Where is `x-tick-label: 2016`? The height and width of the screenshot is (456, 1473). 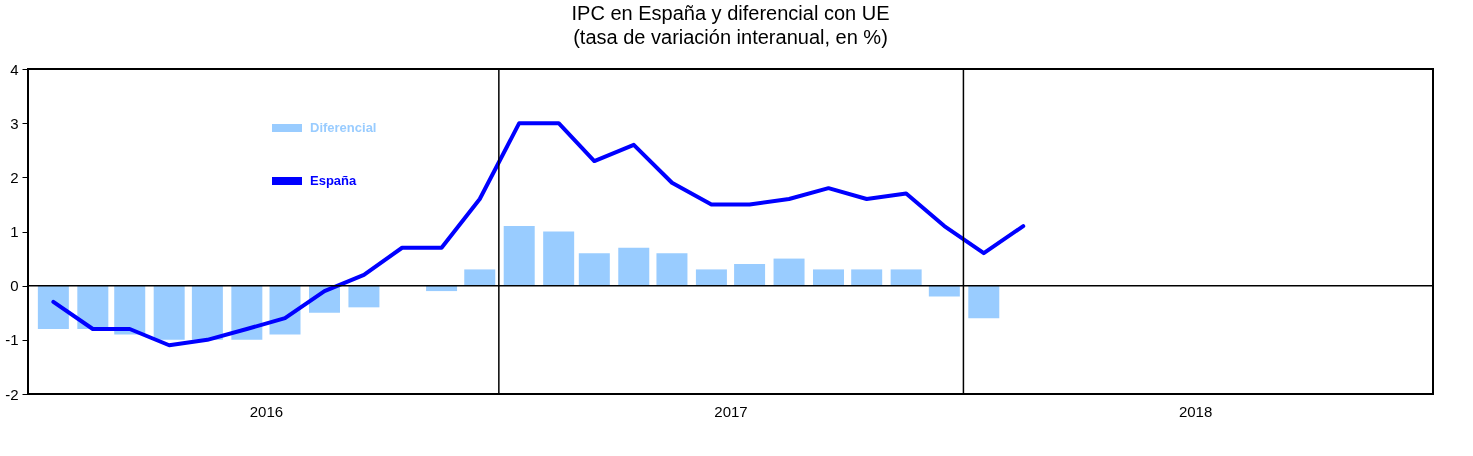
x-tick-label: 2016 is located at coordinates (266, 411).